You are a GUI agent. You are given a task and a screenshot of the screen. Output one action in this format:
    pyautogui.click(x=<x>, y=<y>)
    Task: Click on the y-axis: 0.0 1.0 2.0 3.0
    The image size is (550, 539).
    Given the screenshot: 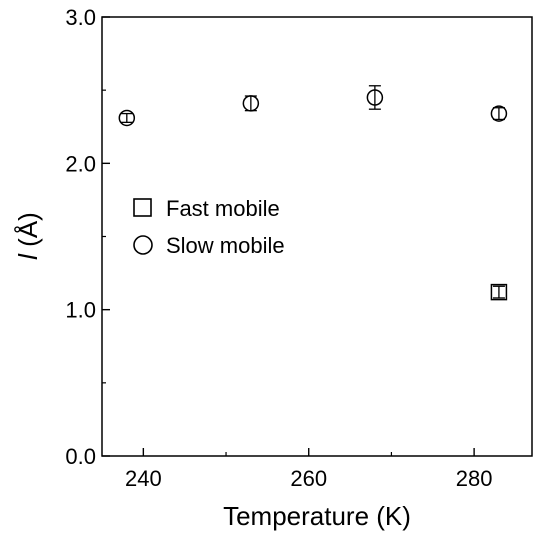 What is the action you would take?
    pyautogui.click(x=87, y=237)
    